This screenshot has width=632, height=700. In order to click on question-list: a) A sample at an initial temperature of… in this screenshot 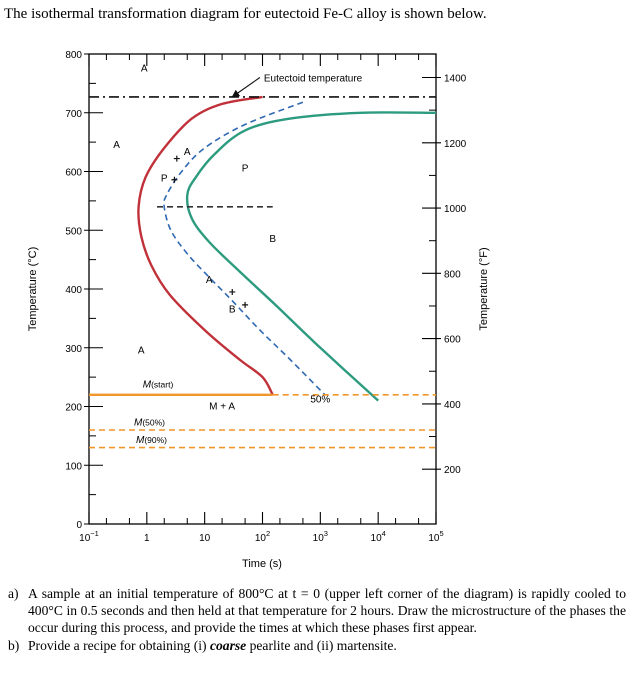, I will do `click(317, 620)`.